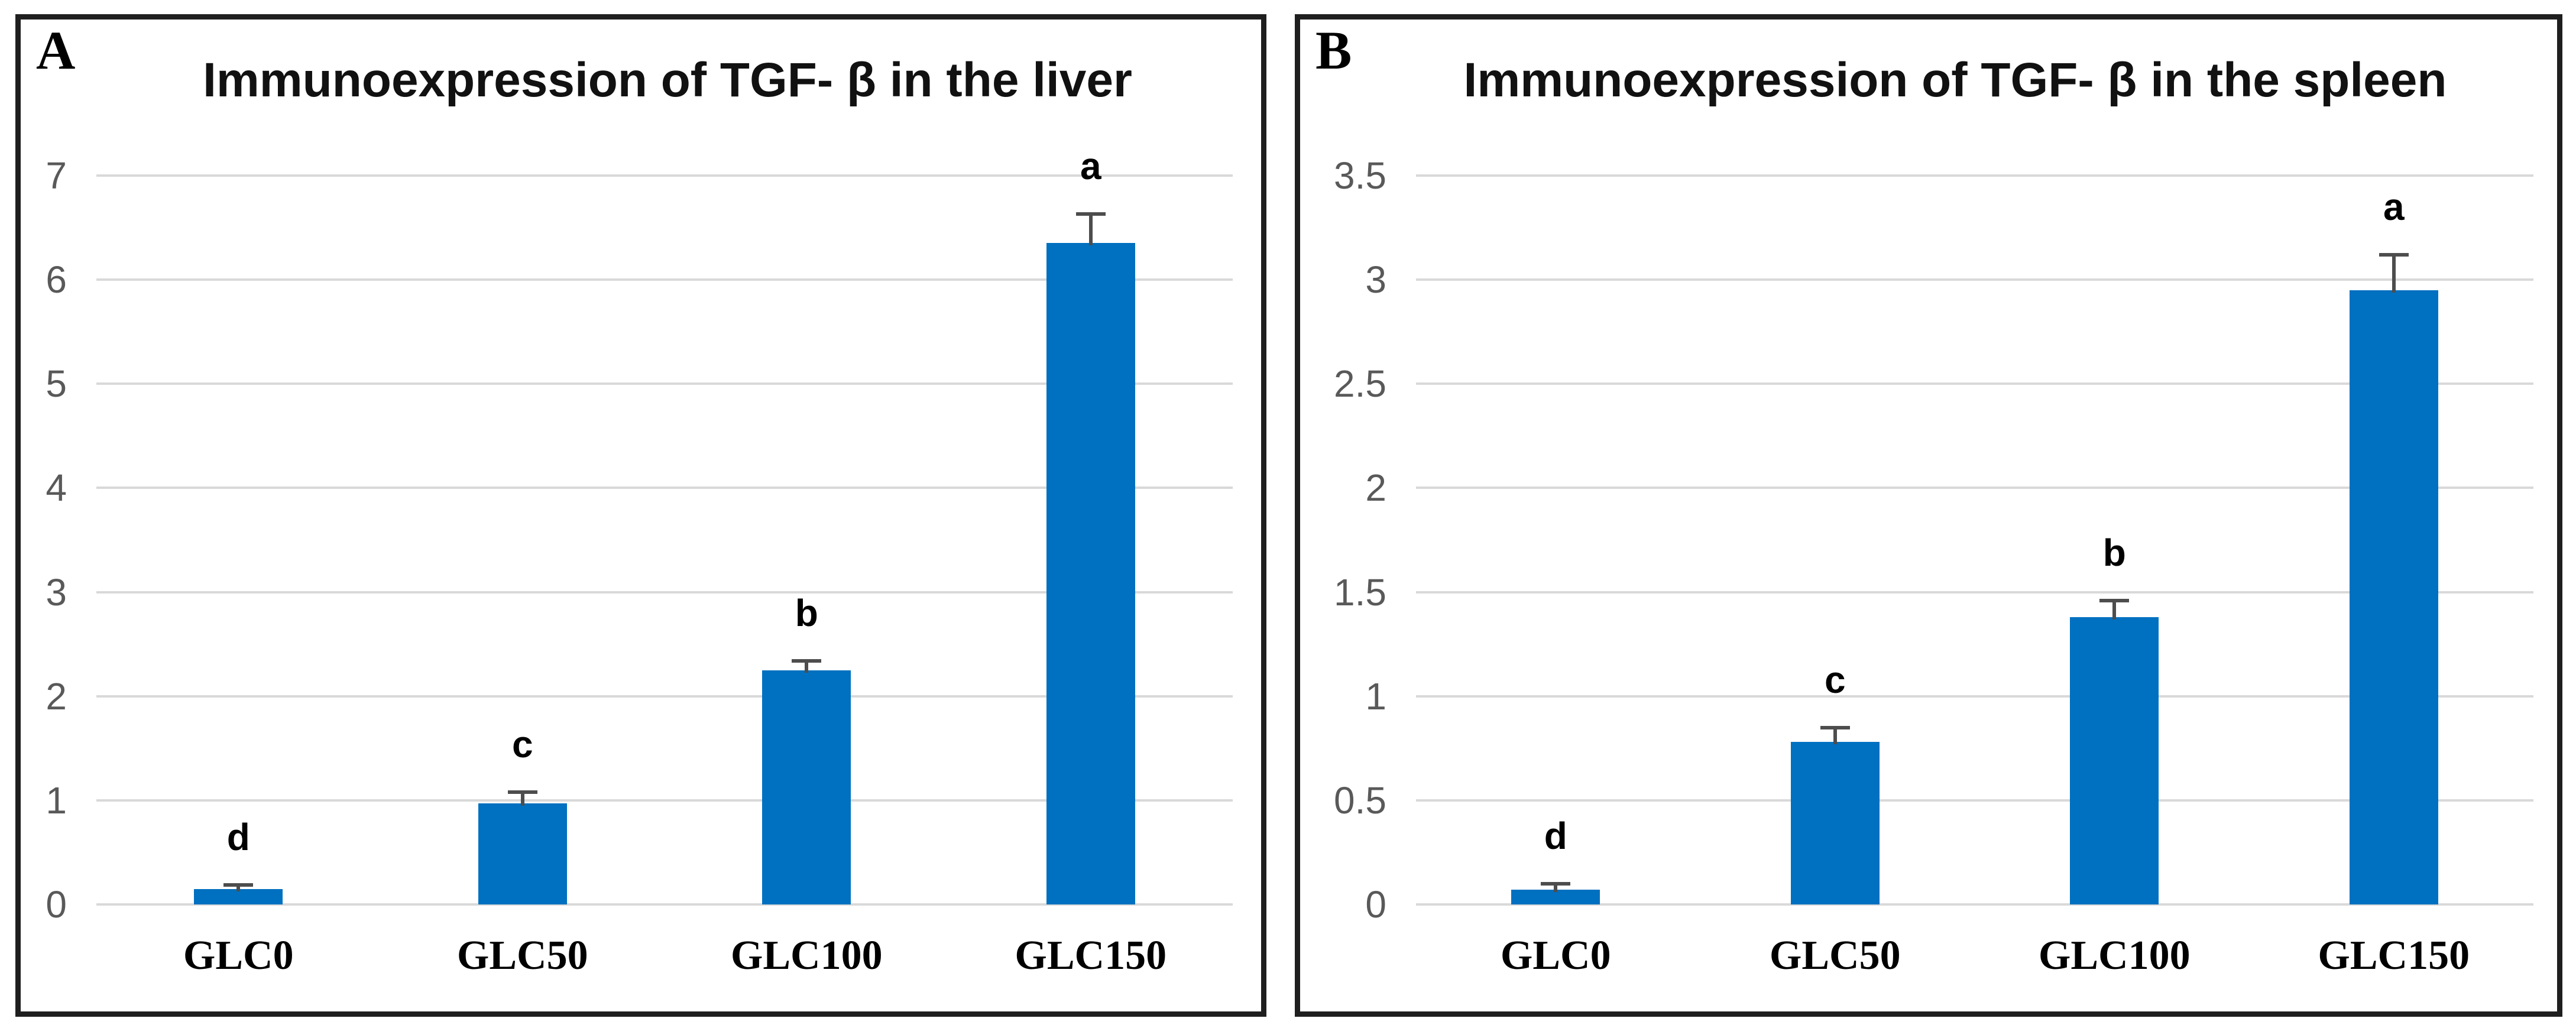 The width and height of the screenshot is (2576, 1028). Describe the element at coordinates (664, 488) in the screenshot. I see `gridline-y4` at that location.